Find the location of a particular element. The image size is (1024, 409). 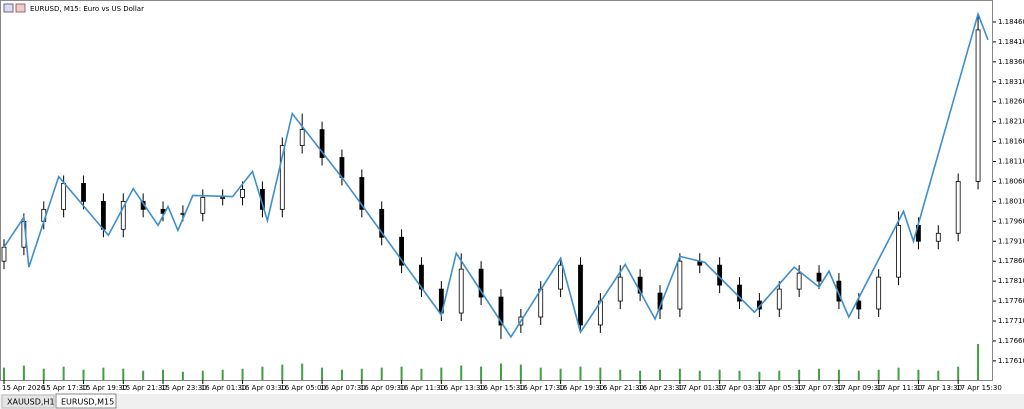

x-tick-label: 16 Apr 21:30 is located at coordinates (621, 388).